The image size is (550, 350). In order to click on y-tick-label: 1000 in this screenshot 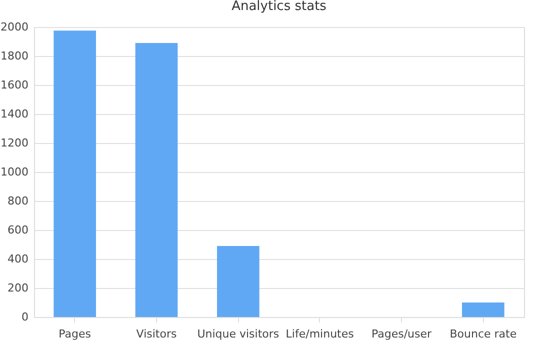, I will do `click(14, 172)`.